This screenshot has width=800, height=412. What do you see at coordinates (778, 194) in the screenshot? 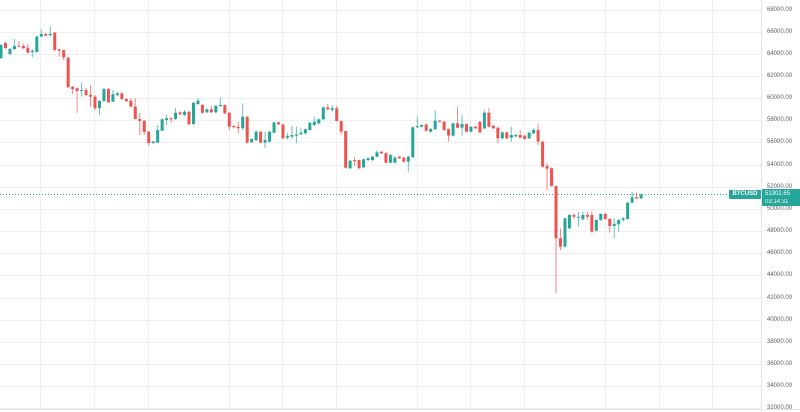
I see `last-price-value: 51302.65` at bounding box center [778, 194].